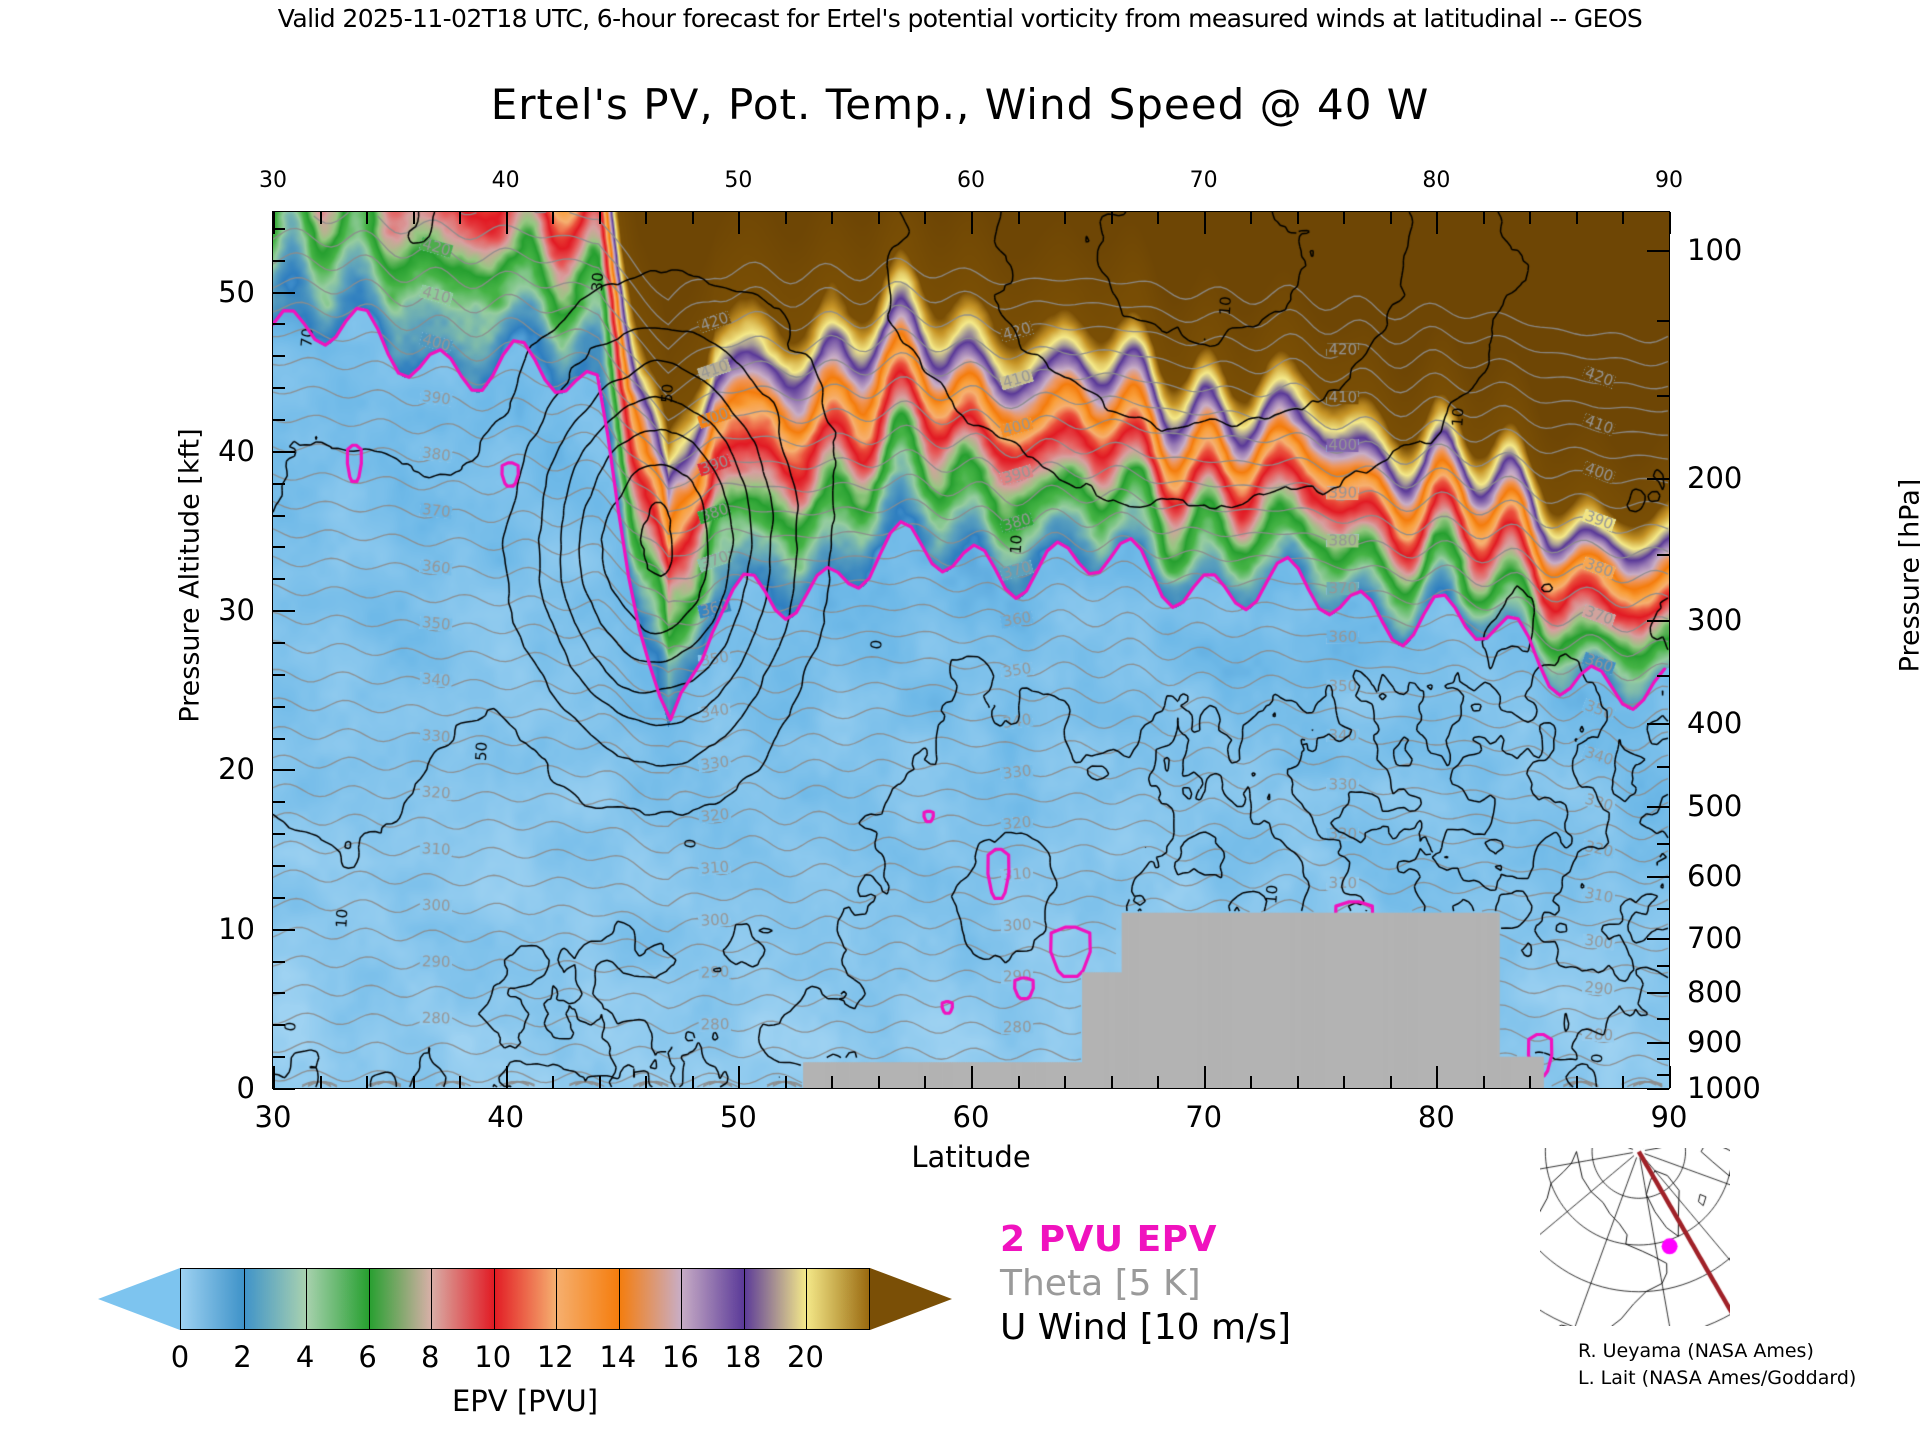  I want to click on colorbar-tick-label: 16, so click(680, 1357).